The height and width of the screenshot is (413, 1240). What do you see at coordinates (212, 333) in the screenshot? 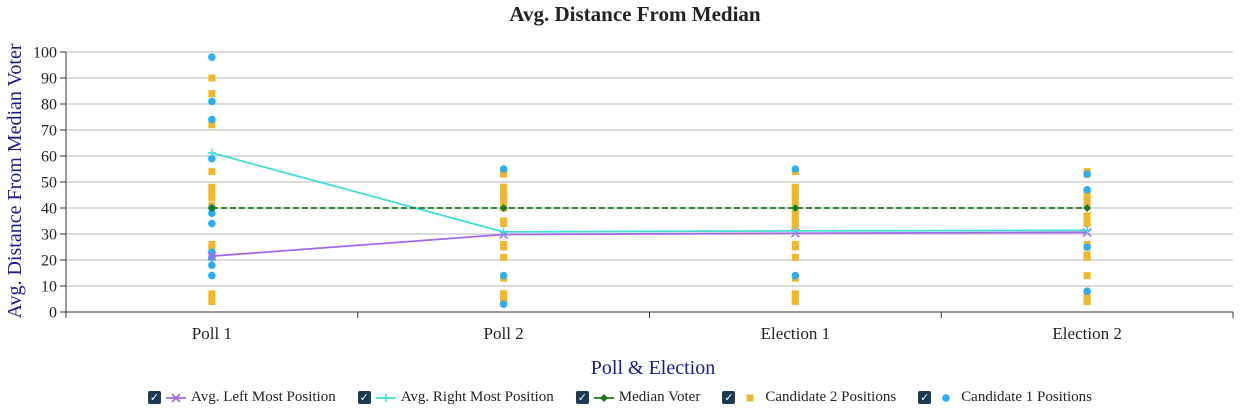
I see `x-tick-label: Poll 1` at bounding box center [212, 333].